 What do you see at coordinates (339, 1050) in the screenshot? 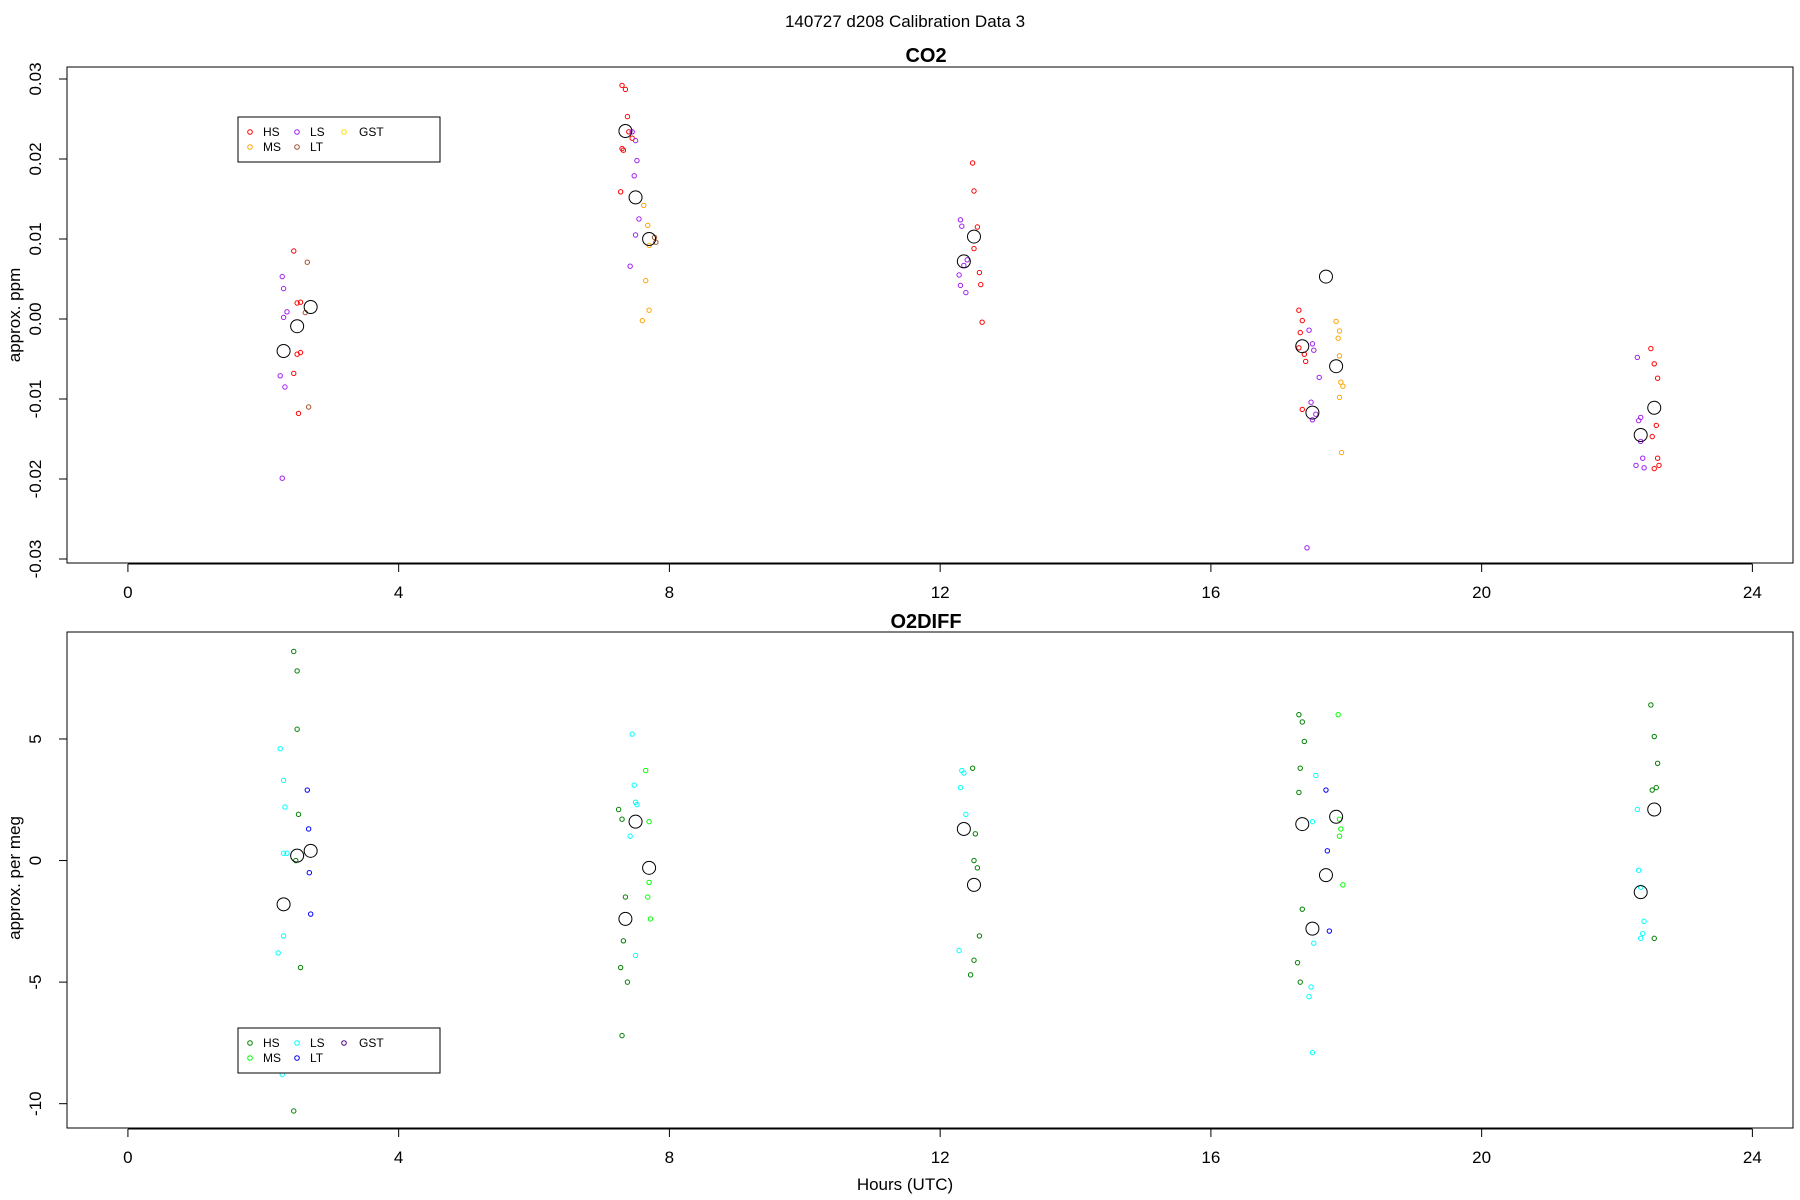
I see `o2diff-legend: HS MS LS LT GST` at bounding box center [339, 1050].